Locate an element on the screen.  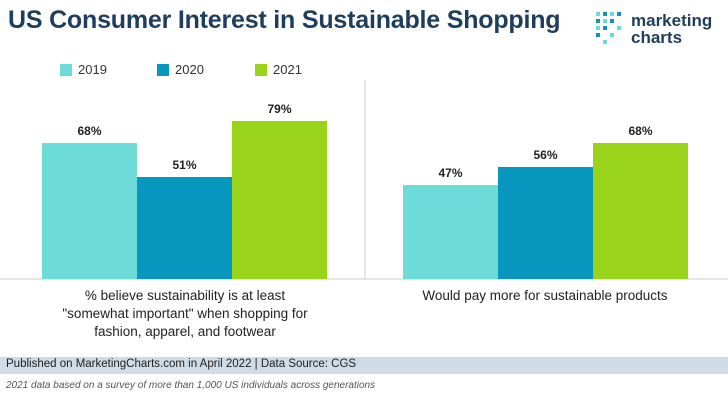
logo-text-line2: charts is located at coordinates (657, 37).